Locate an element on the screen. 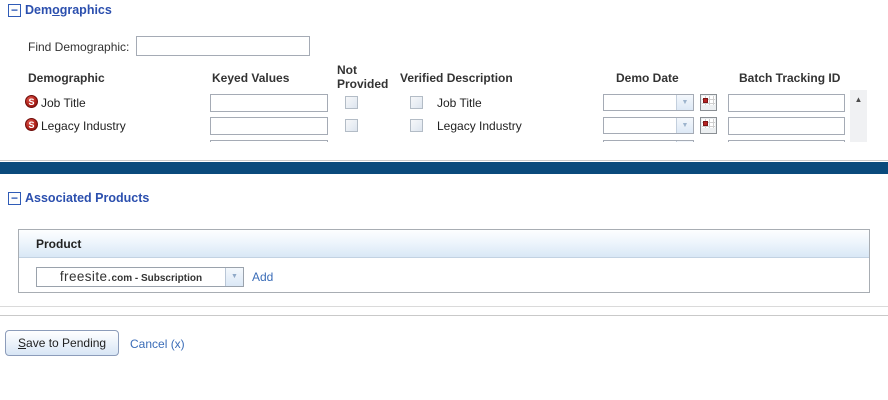  column-header-batch-tracking-id: Batch Tracking ID is located at coordinates (790, 78).